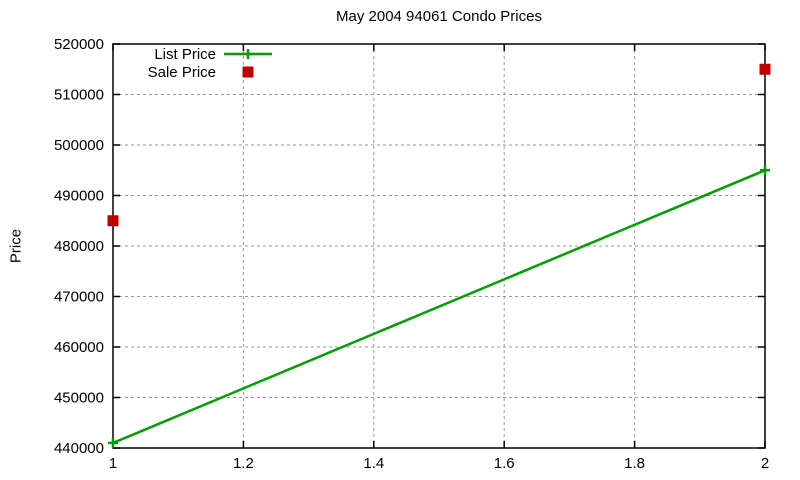 The width and height of the screenshot is (800, 480). I want to click on legend-marker-sale-price, so click(248, 72).